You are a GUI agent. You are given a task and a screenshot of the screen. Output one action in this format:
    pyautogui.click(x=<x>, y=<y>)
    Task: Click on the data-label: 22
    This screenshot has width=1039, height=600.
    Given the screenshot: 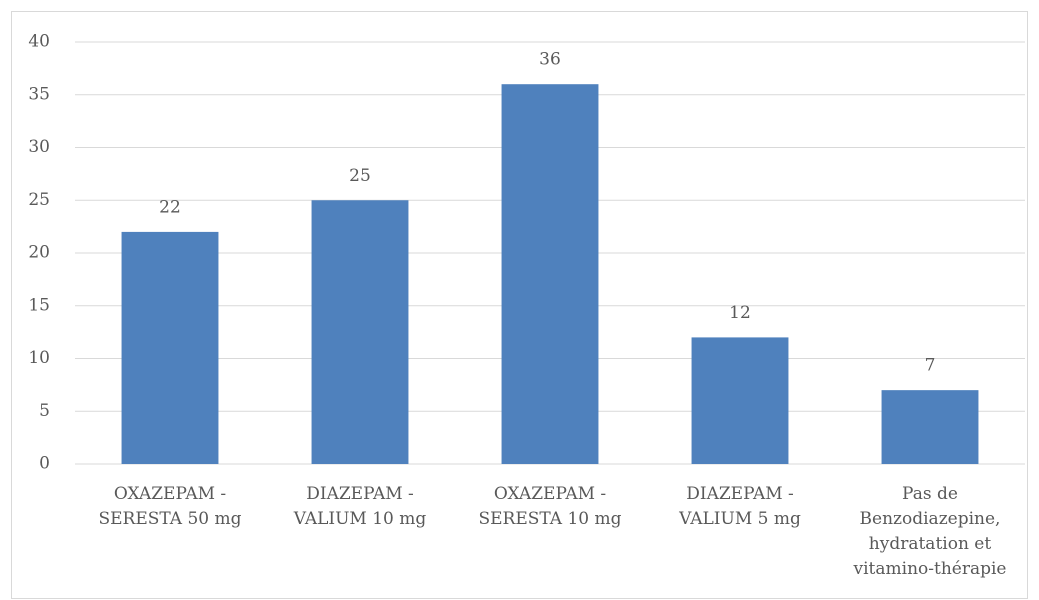 What is the action you would take?
    pyautogui.click(x=170, y=207)
    